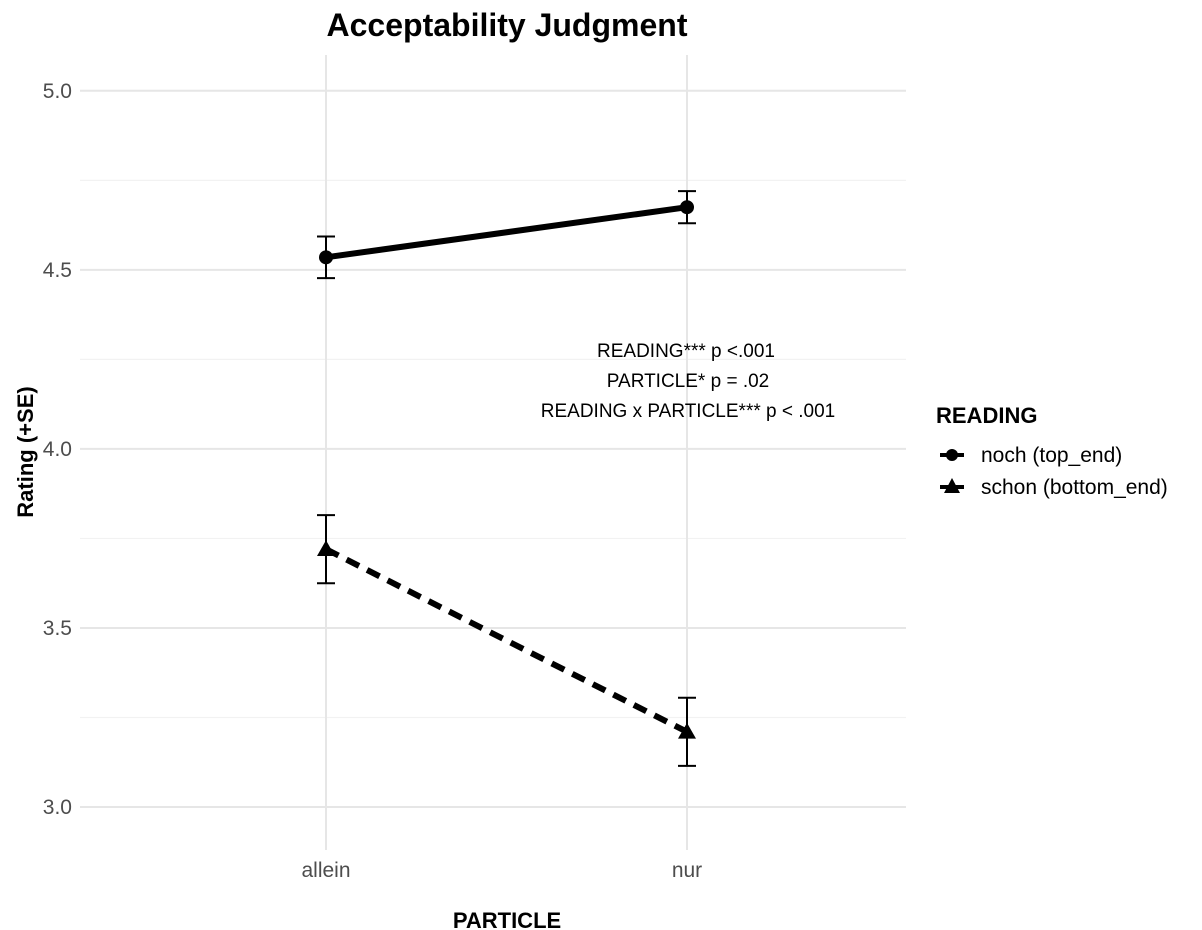 This screenshot has height=930, width=1202. What do you see at coordinates (952, 485) in the screenshot?
I see `legend-triangle-marker` at bounding box center [952, 485].